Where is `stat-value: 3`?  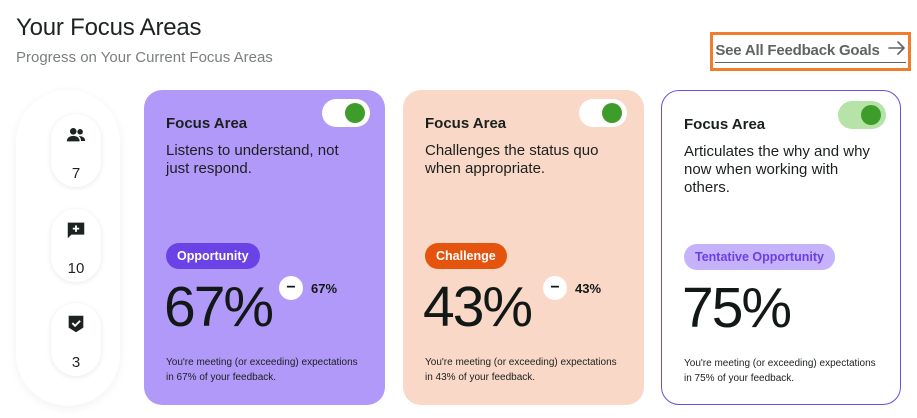 stat-value: 3 is located at coordinates (76, 362).